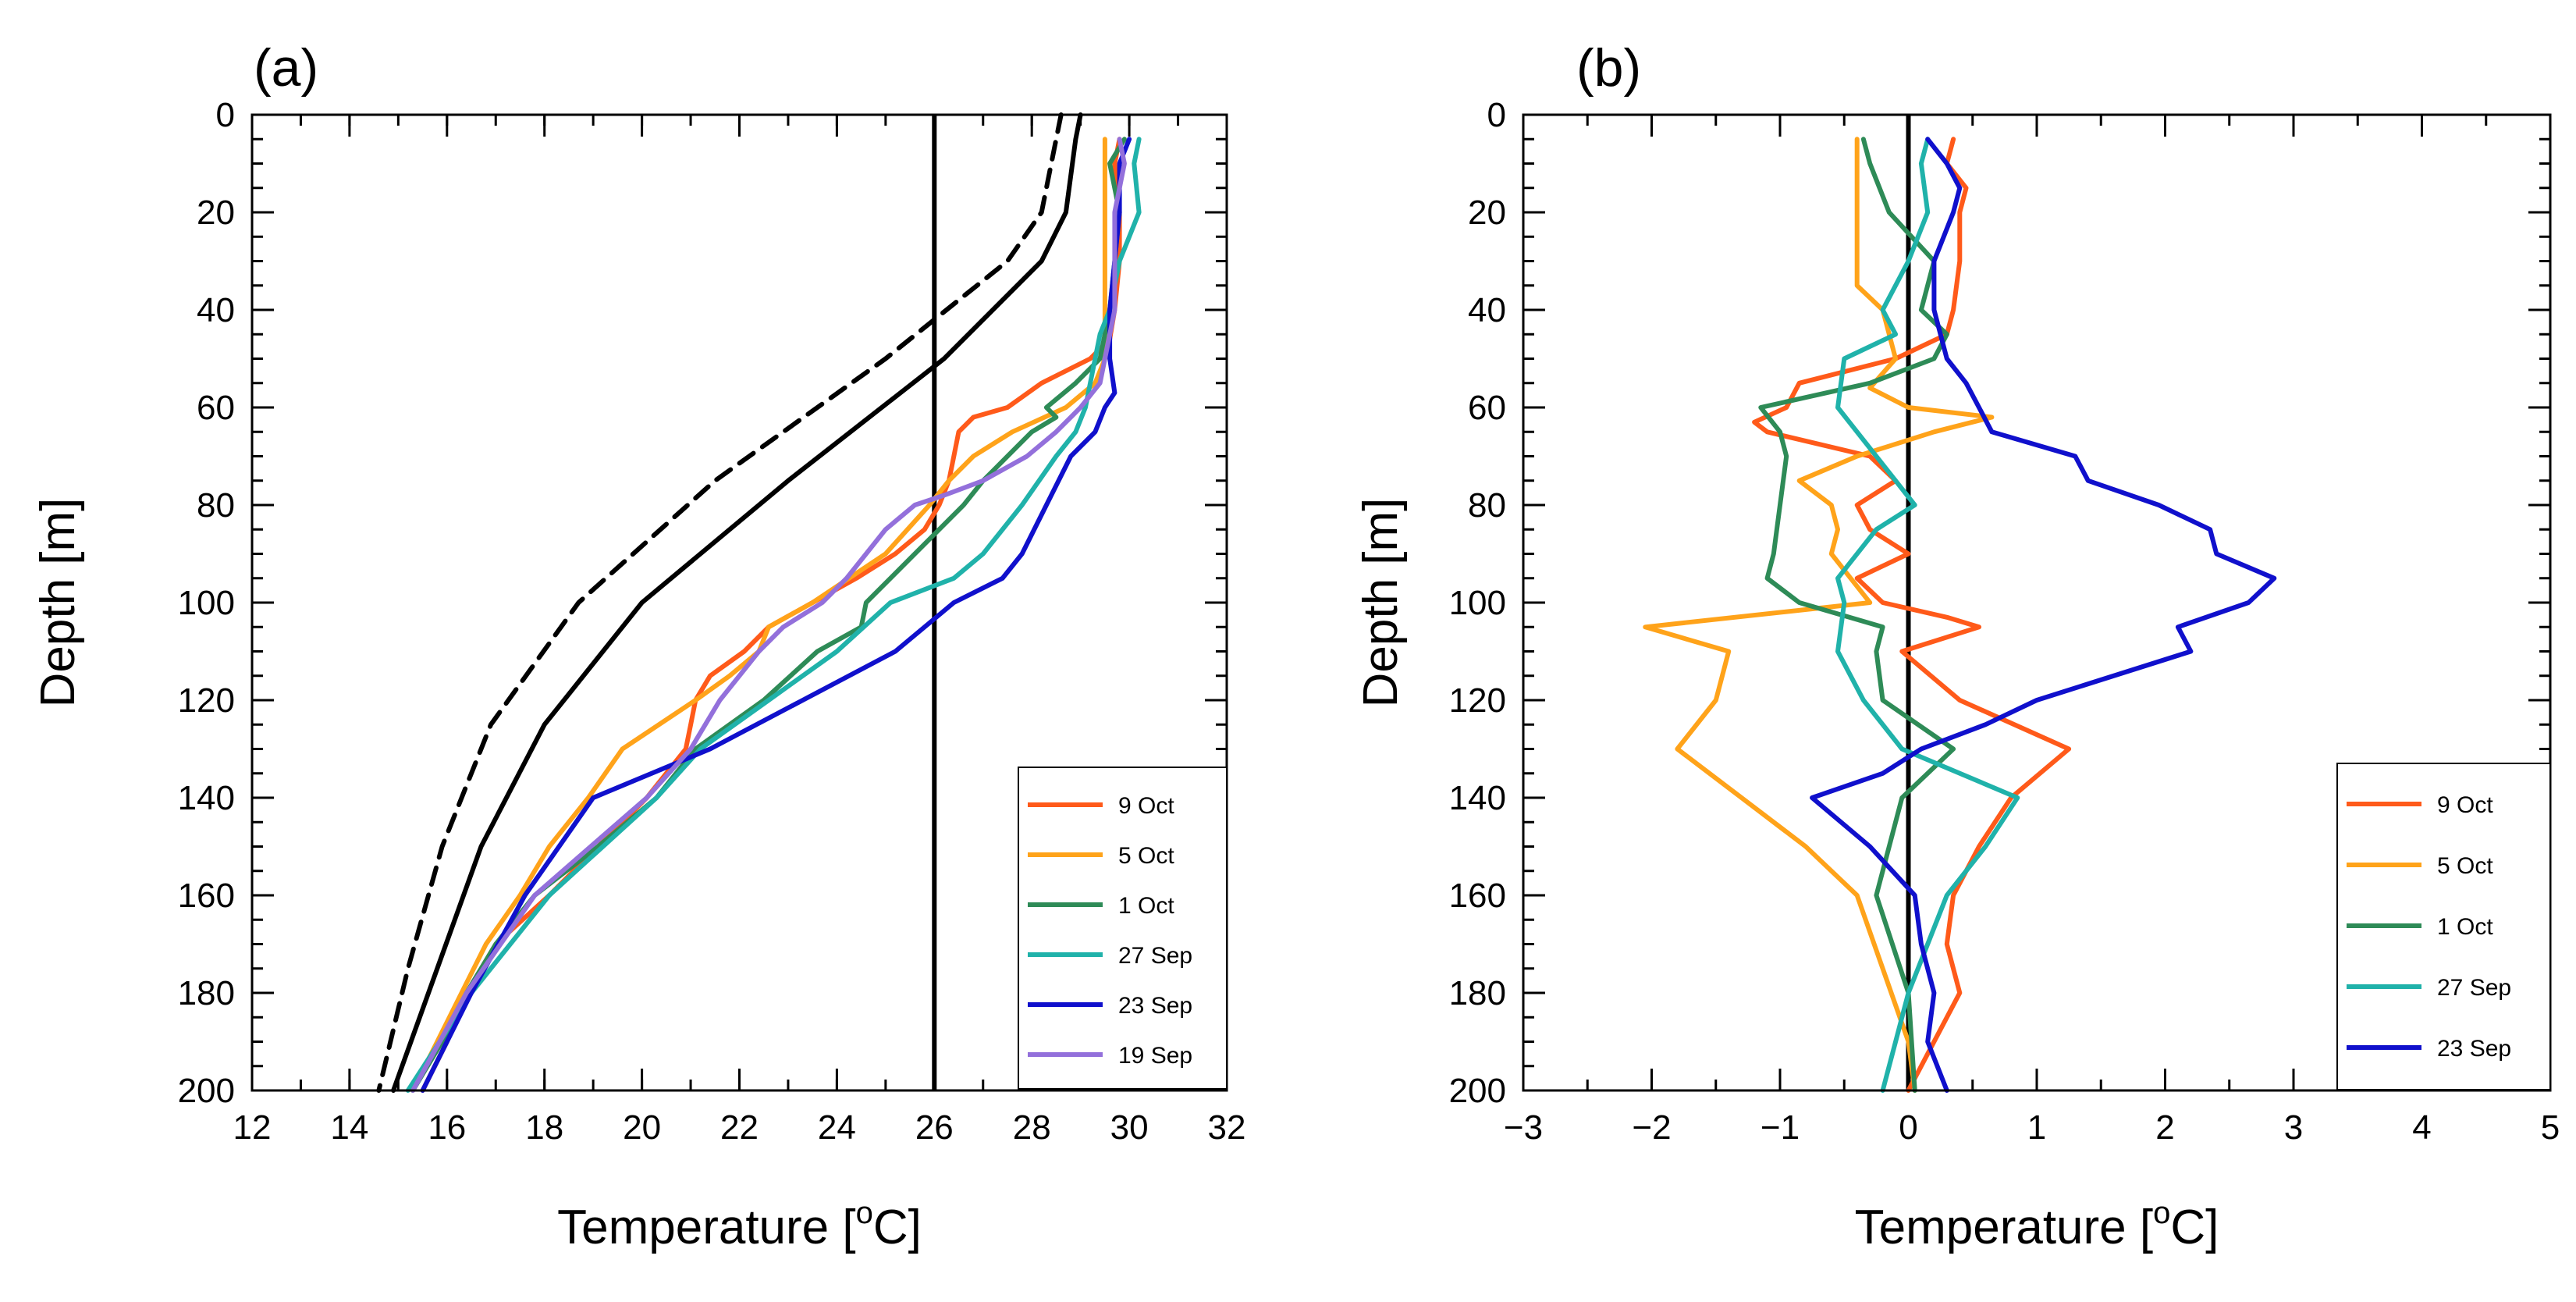 The height and width of the screenshot is (1302, 2576). What do you see at coordinates (1908, 1127) in the screenshot?
I see `x-tick-label: 0` at bounding box center [1908, 1127].